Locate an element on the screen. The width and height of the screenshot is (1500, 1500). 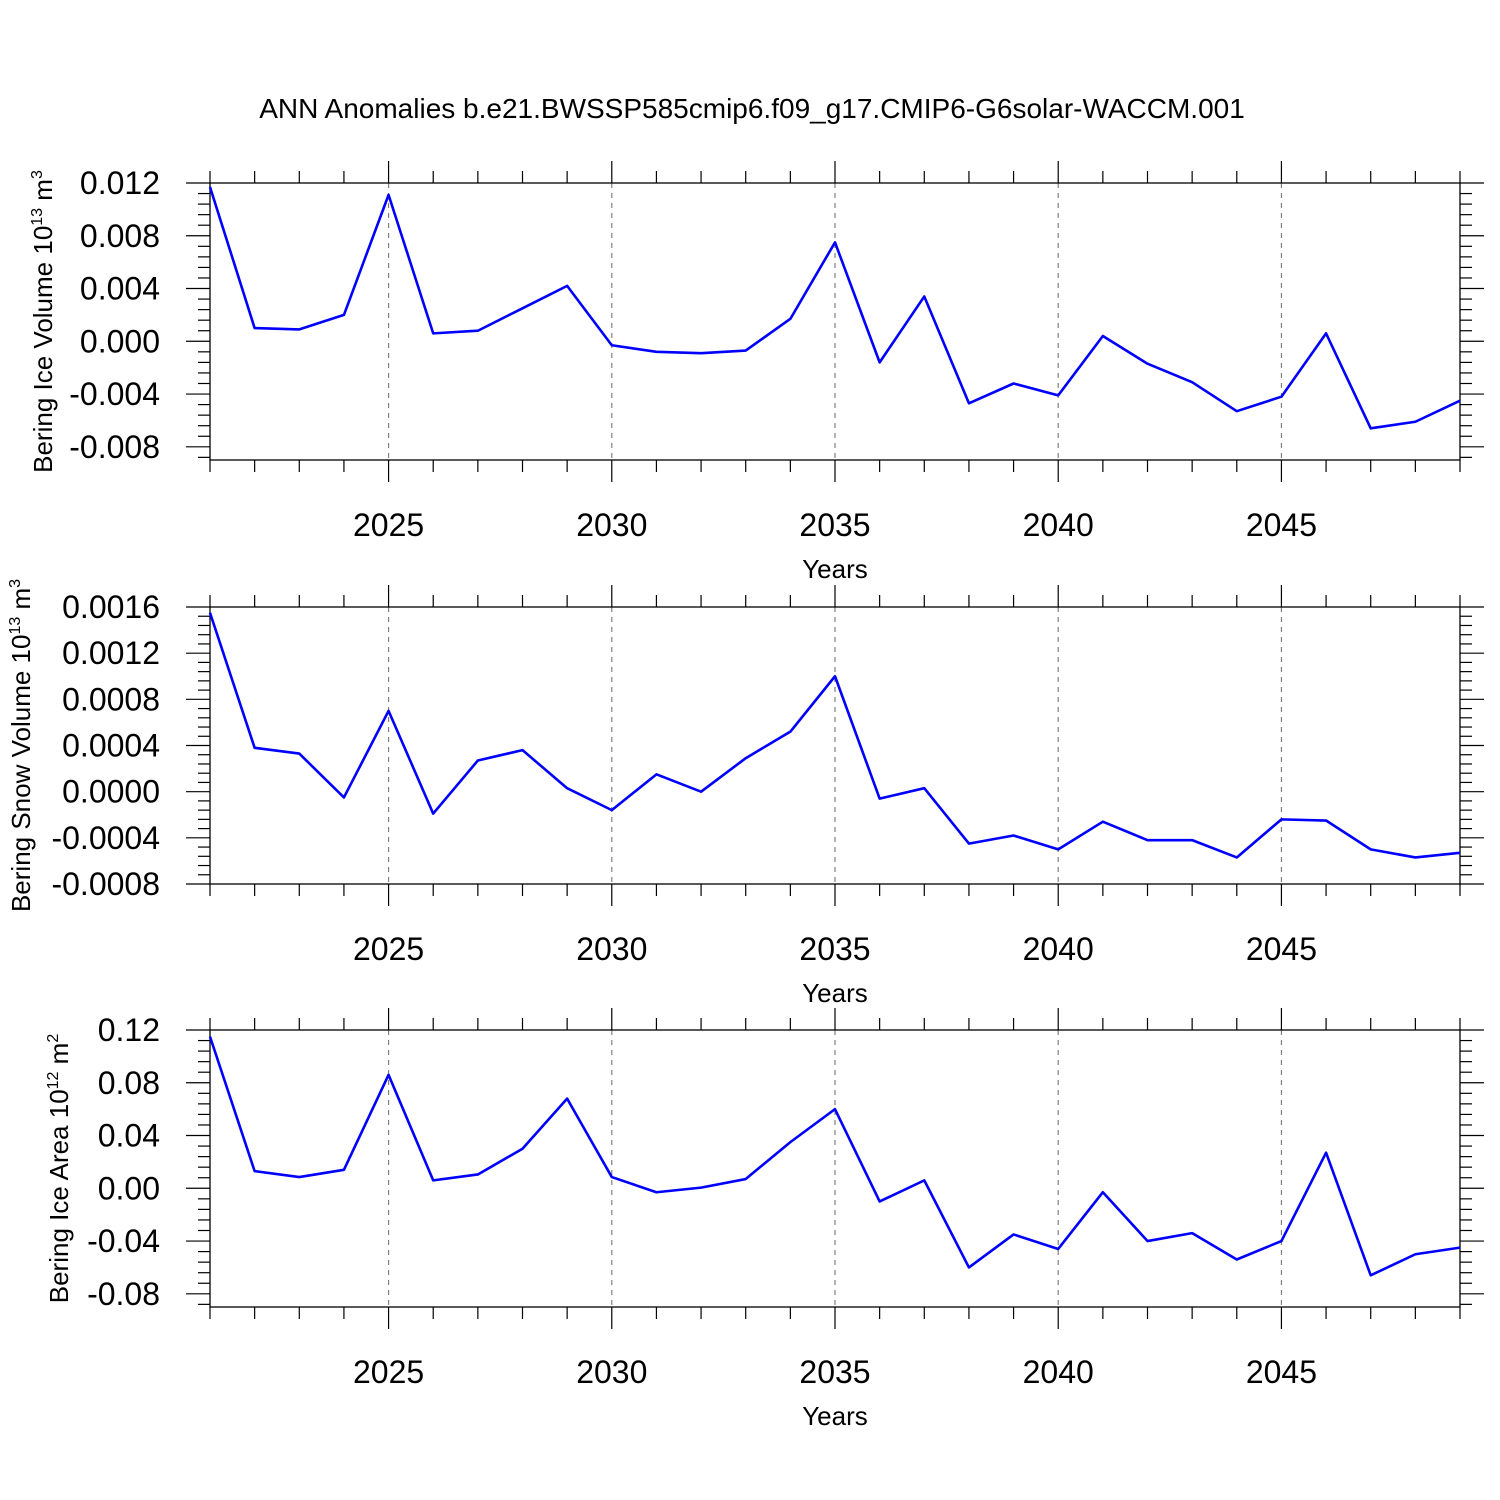
y-tick-label: -0.08 is located at coordinates (123, 1294).